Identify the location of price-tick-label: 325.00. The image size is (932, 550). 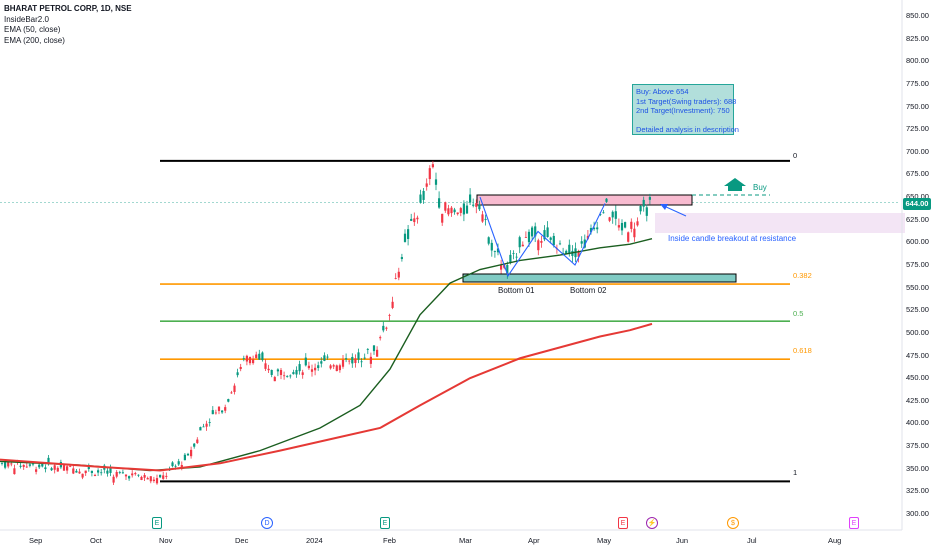
(917, 491).